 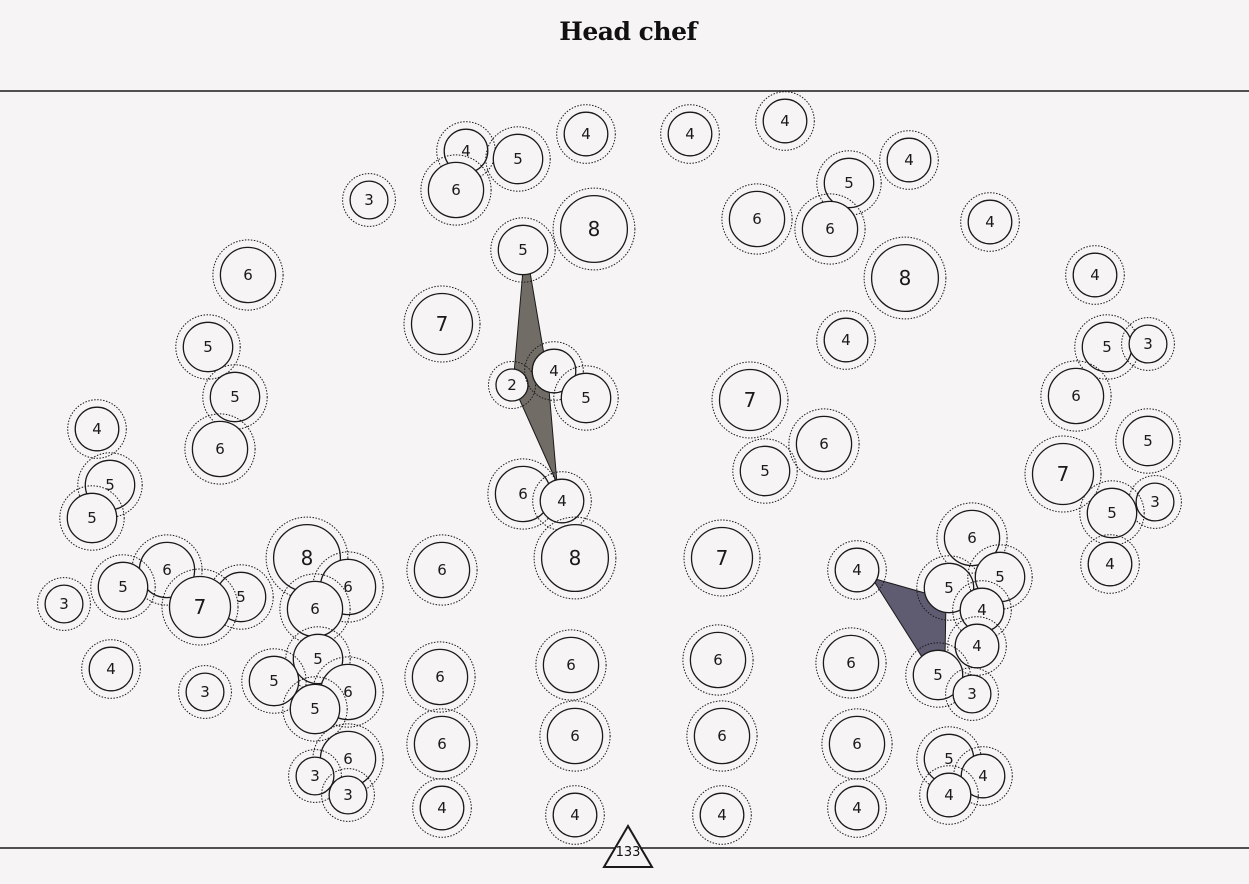 I want to click on node-n7: 5, so click(x=849, y=183).